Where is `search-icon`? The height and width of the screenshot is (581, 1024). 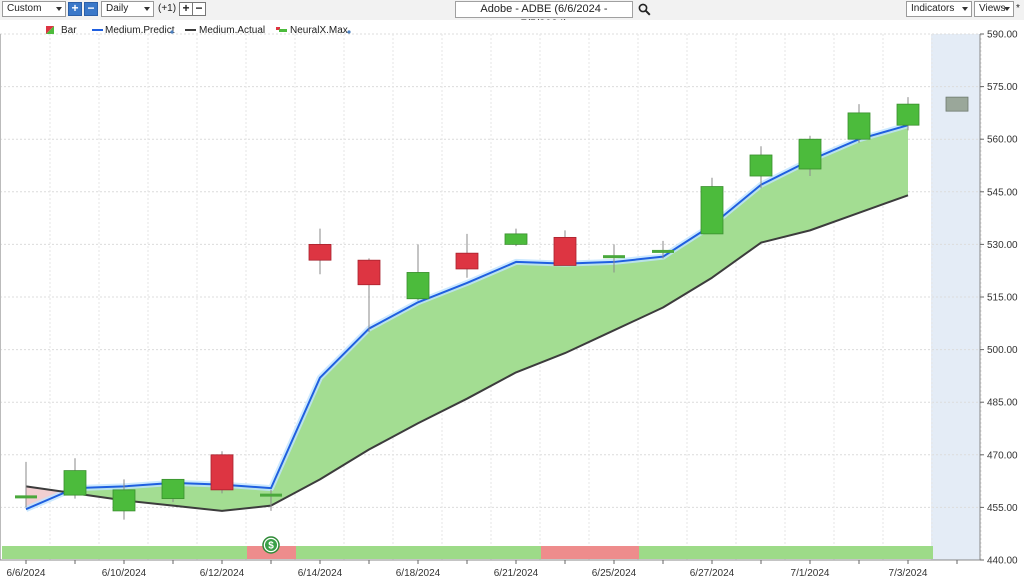
search-icon is located at coordinates (644, 9).